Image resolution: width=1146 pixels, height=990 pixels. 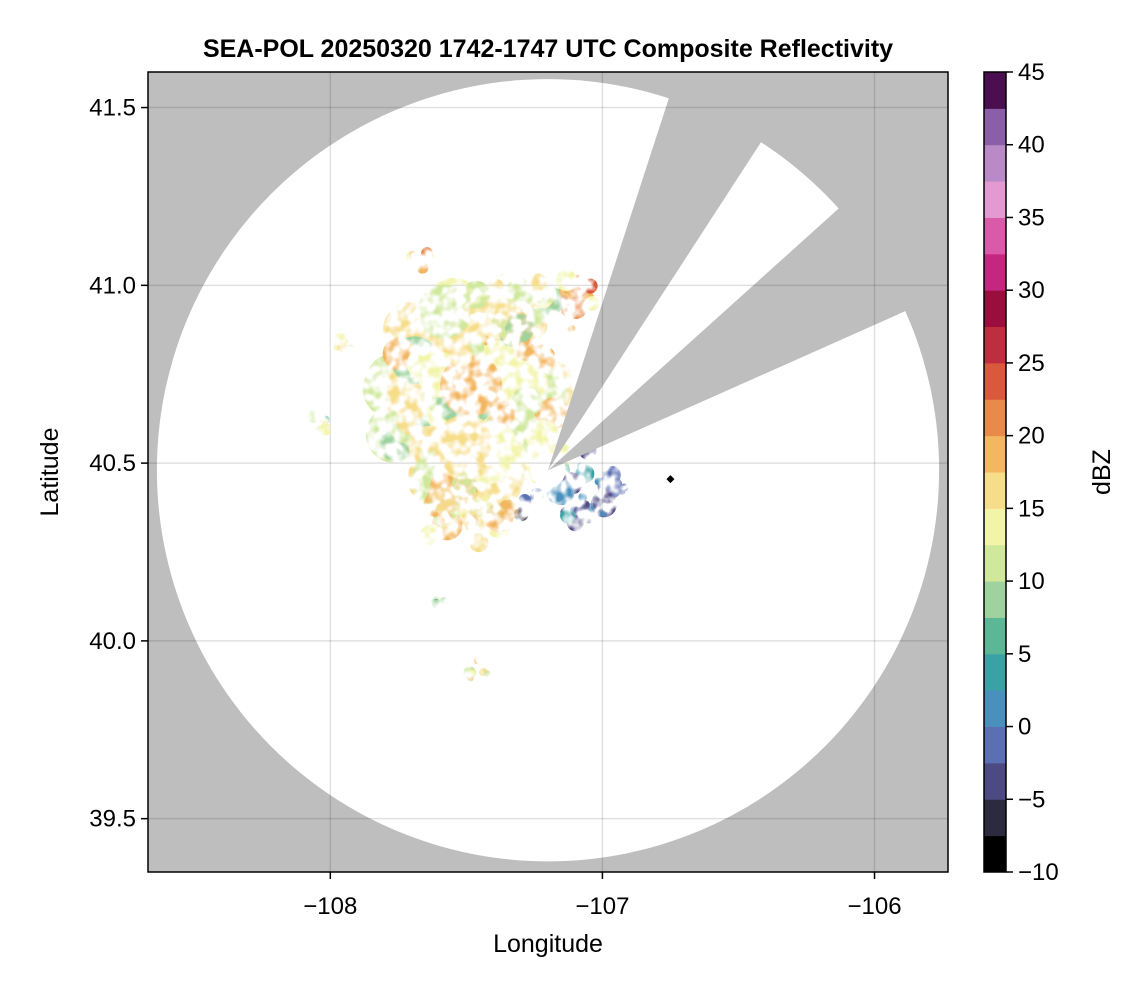 I want to click on colorbar-tick-label: −10, so click(x=1038, y=872).